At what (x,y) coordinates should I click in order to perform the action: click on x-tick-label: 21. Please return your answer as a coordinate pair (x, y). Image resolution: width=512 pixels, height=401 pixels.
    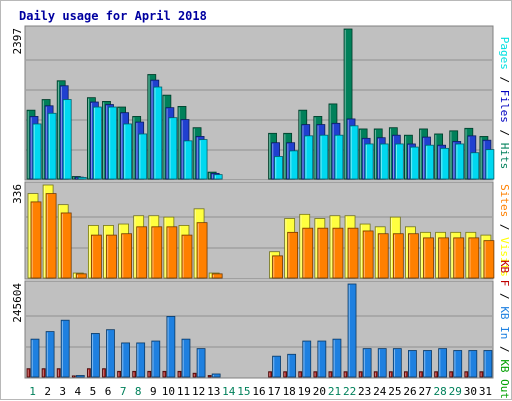
    Looking at the image, I should click on (334, 391).